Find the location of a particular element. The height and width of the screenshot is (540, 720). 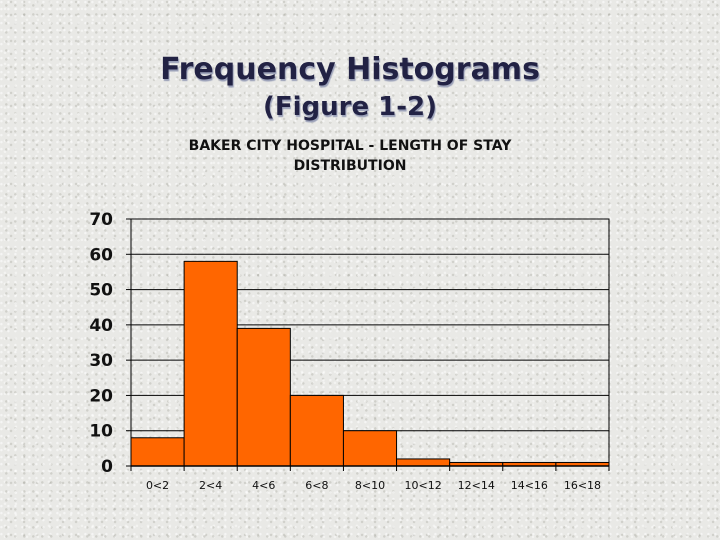

y-tick-label: 0 is located at coordinates (107, 467).